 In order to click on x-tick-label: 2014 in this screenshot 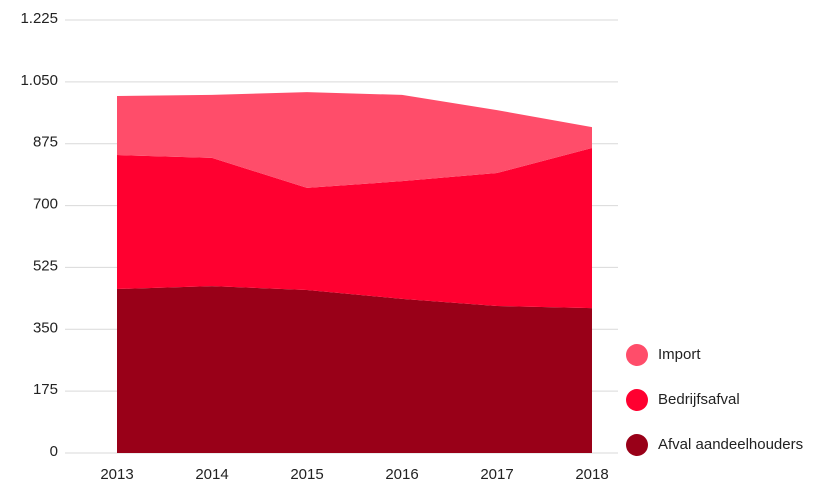, I will do `click(211, 474)`.